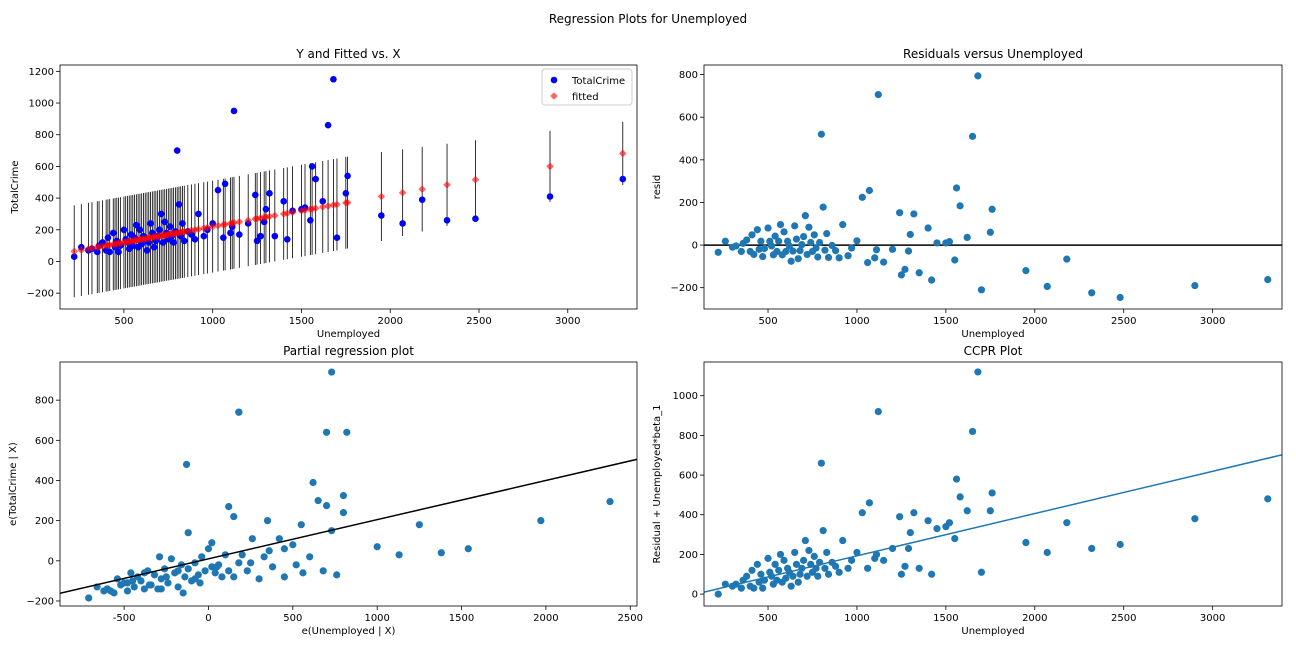 The image size is (1296, 648). Describe the element at coordinates (347, 54) in the screenshot. I see `plot-title: Y and Fitted vs. X` at that location.